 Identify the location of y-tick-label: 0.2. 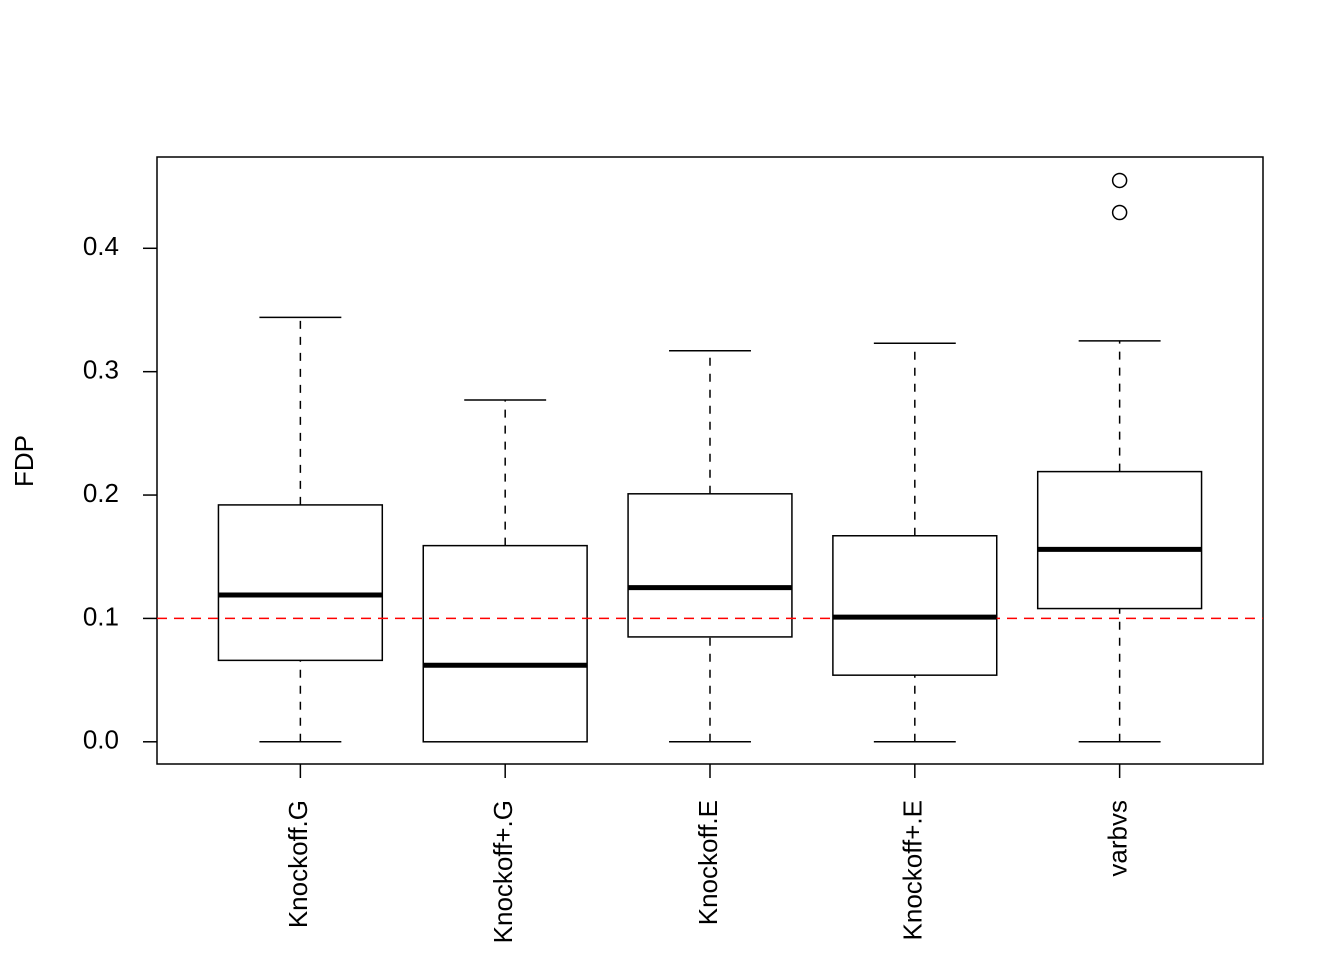
(101, 493).